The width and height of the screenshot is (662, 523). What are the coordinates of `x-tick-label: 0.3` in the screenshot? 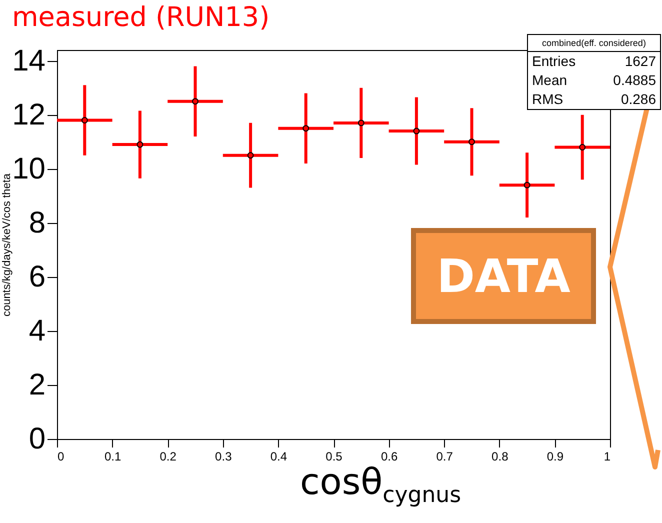 It's located at (223, 457).